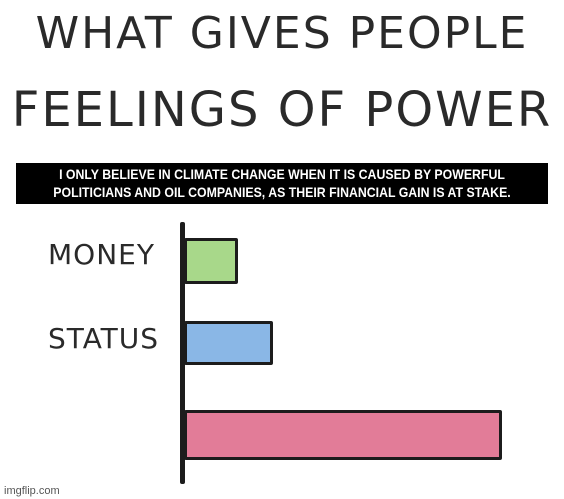  Describe the element at coordinates (343, 435) in the screenshot. I see `bar-unlabeled` at that location.